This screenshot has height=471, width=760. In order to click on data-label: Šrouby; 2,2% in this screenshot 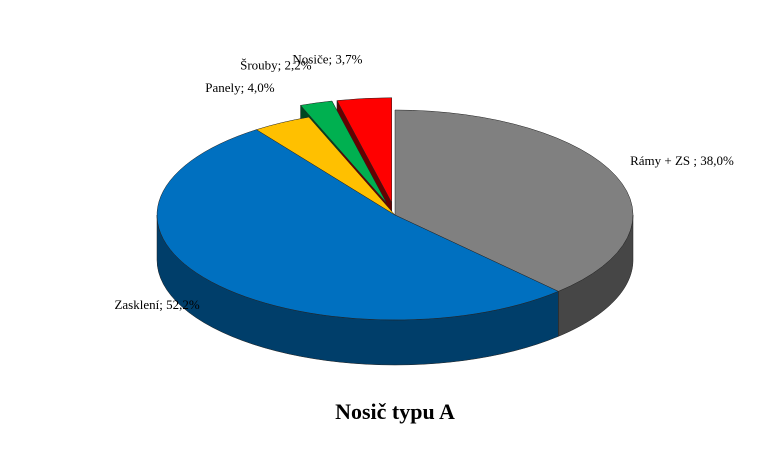, I will do `click(276, 65)`.